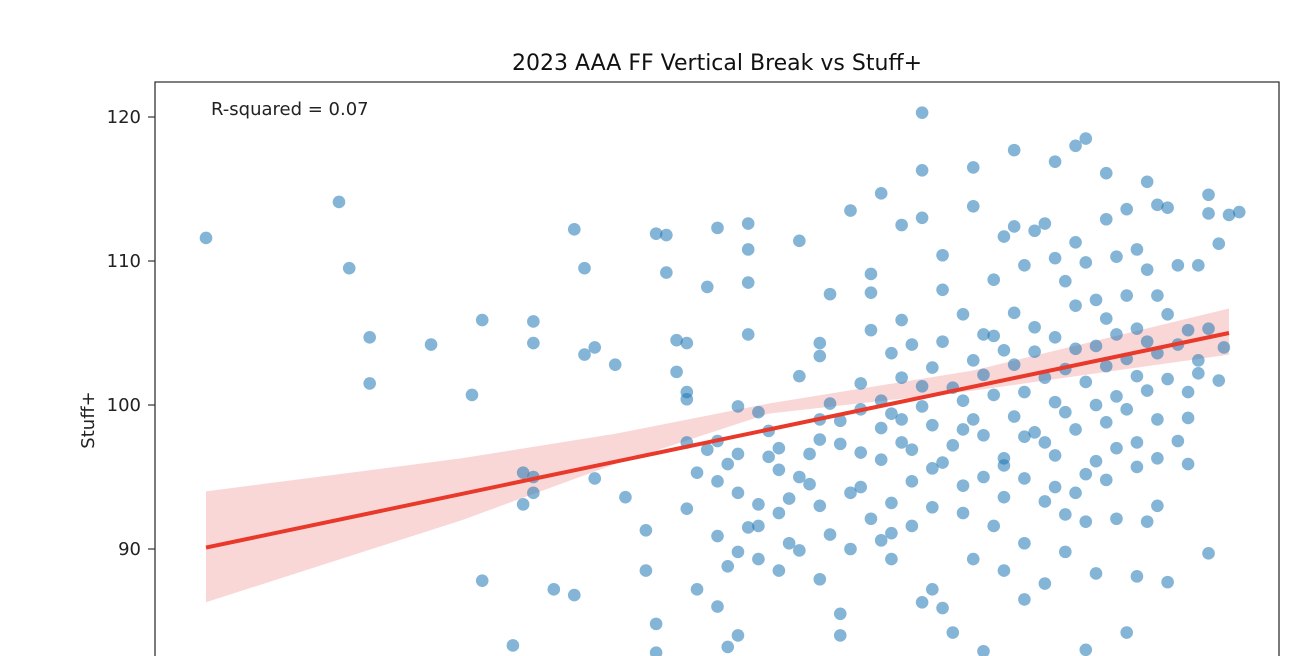 The width and height of the screenshot is (1314, 656). What do you see at coordinates (88, 419) in the screenshot?
I see `y-axis-label: Stuff+` at bounding box center [88, 419].